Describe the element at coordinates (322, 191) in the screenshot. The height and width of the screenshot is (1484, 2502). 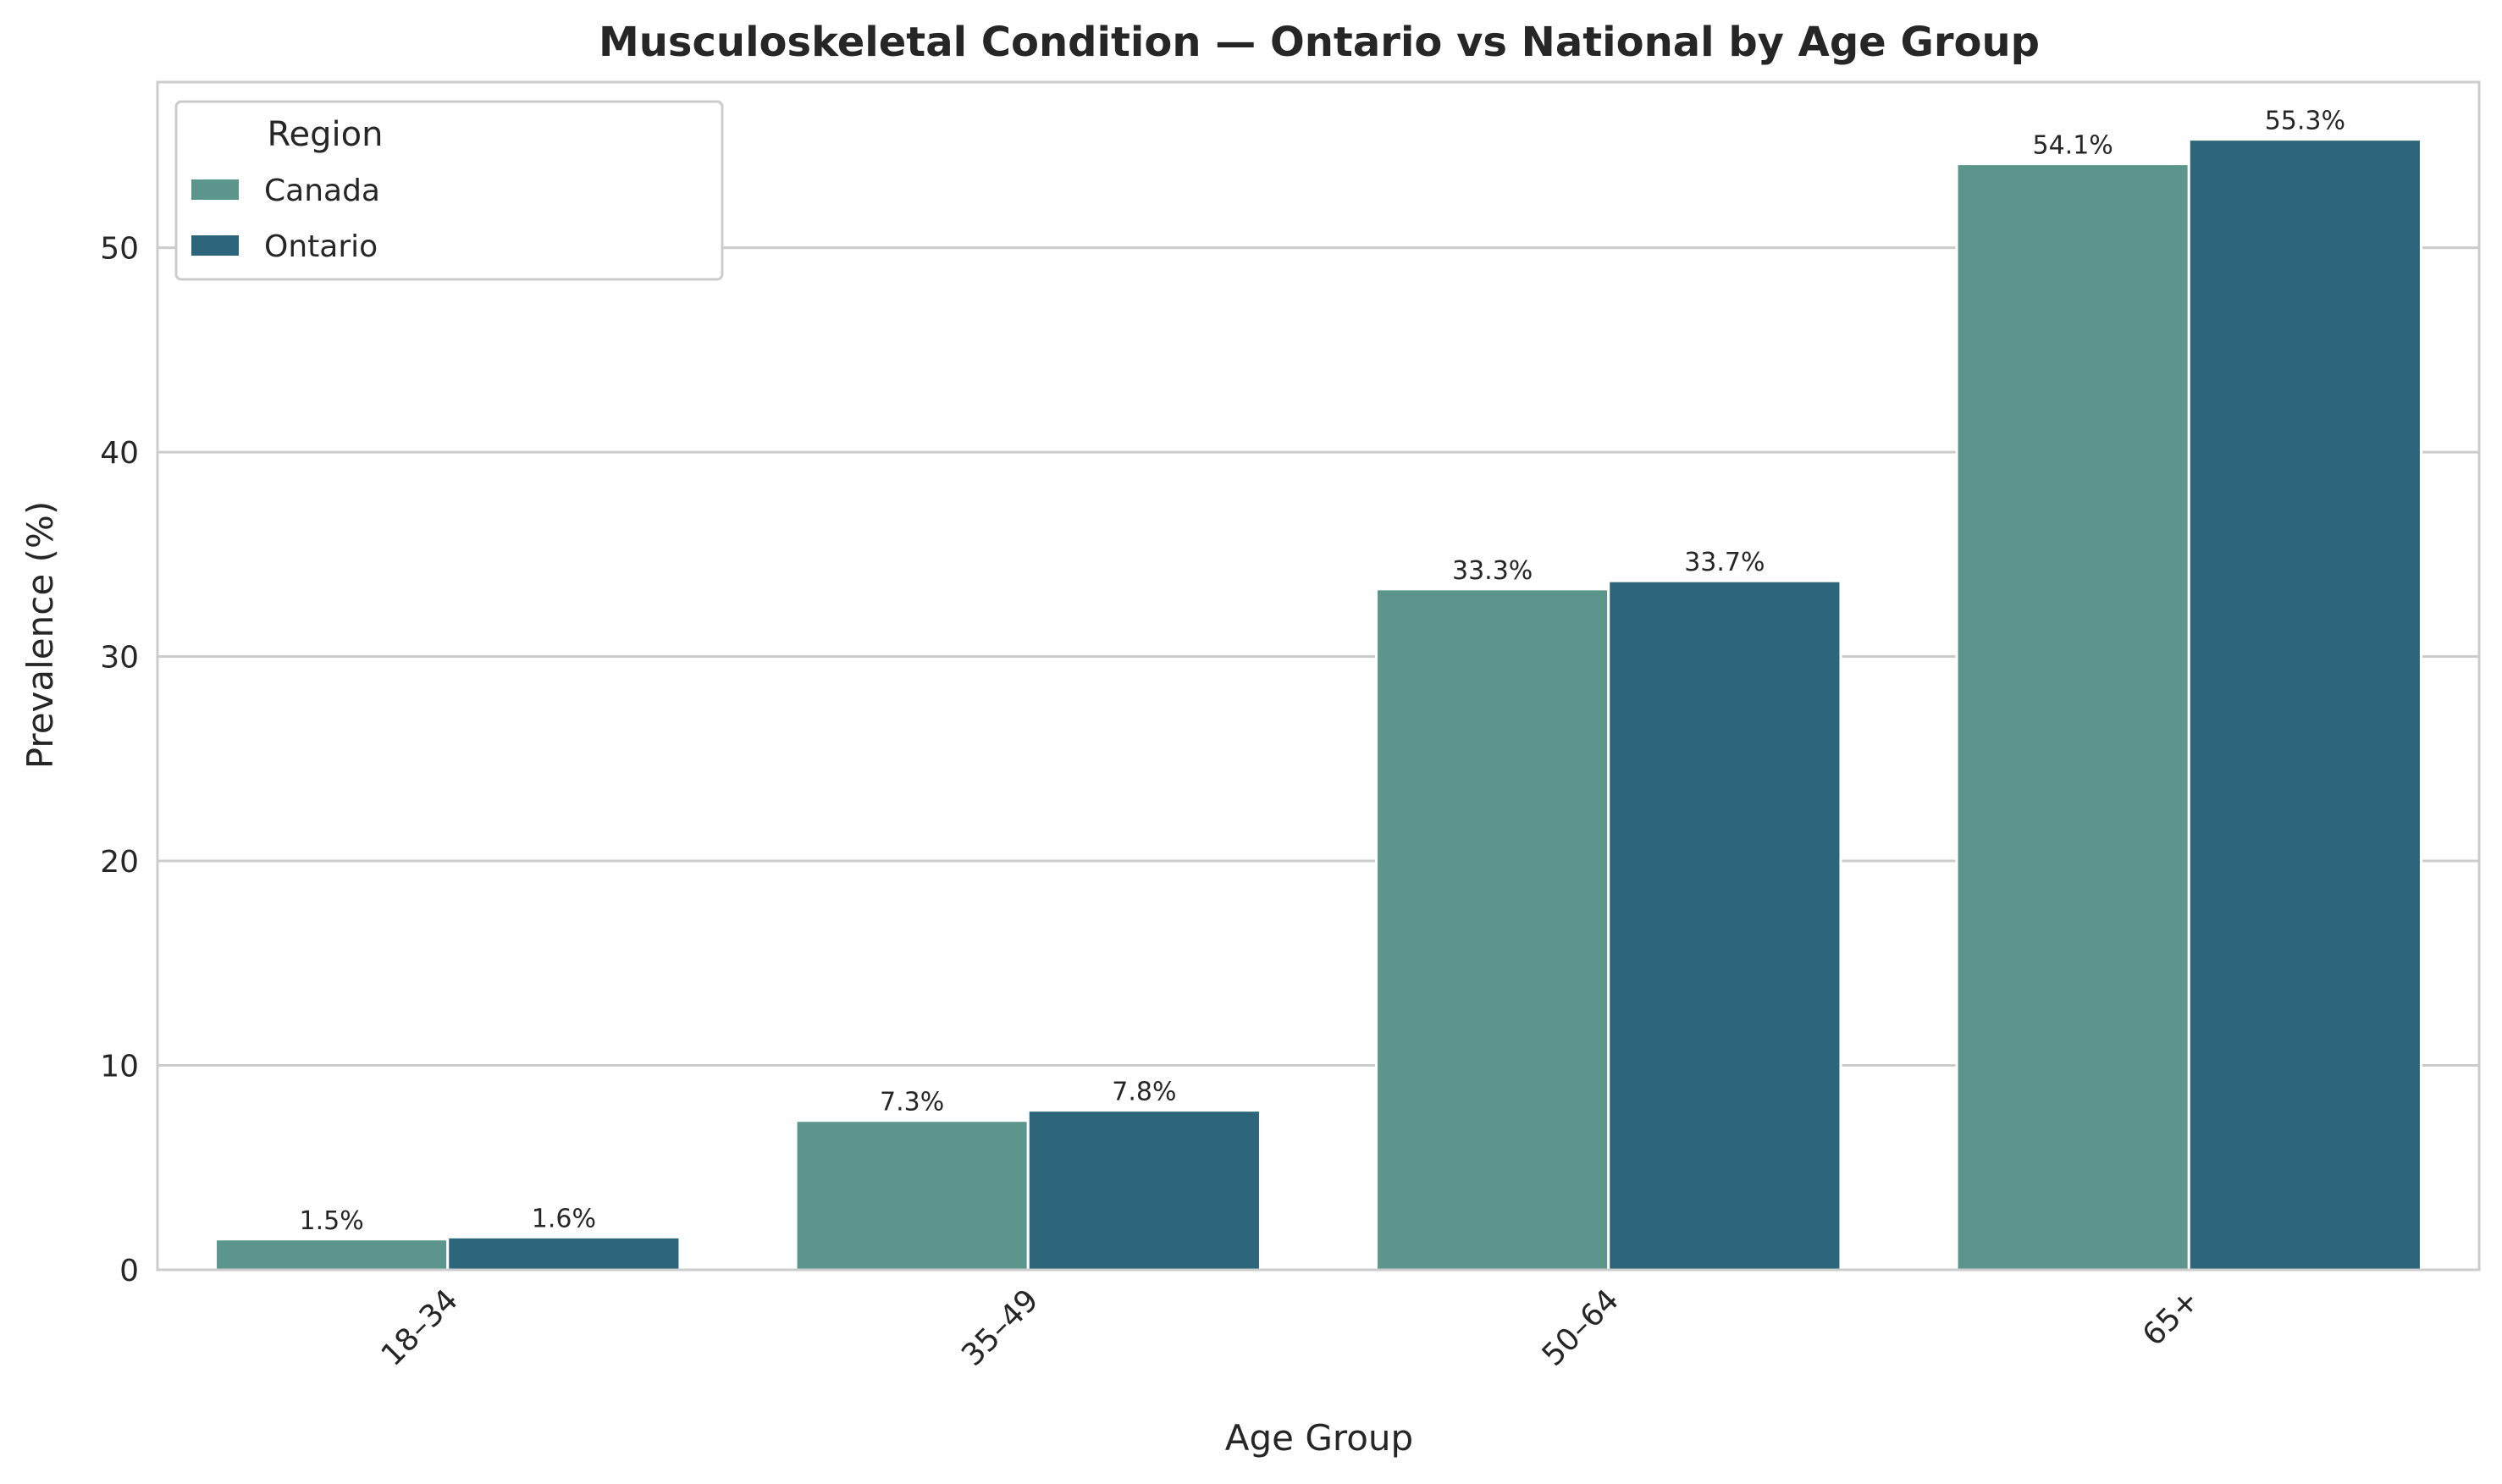
I see `legend-label-canada: Canada` at that location.